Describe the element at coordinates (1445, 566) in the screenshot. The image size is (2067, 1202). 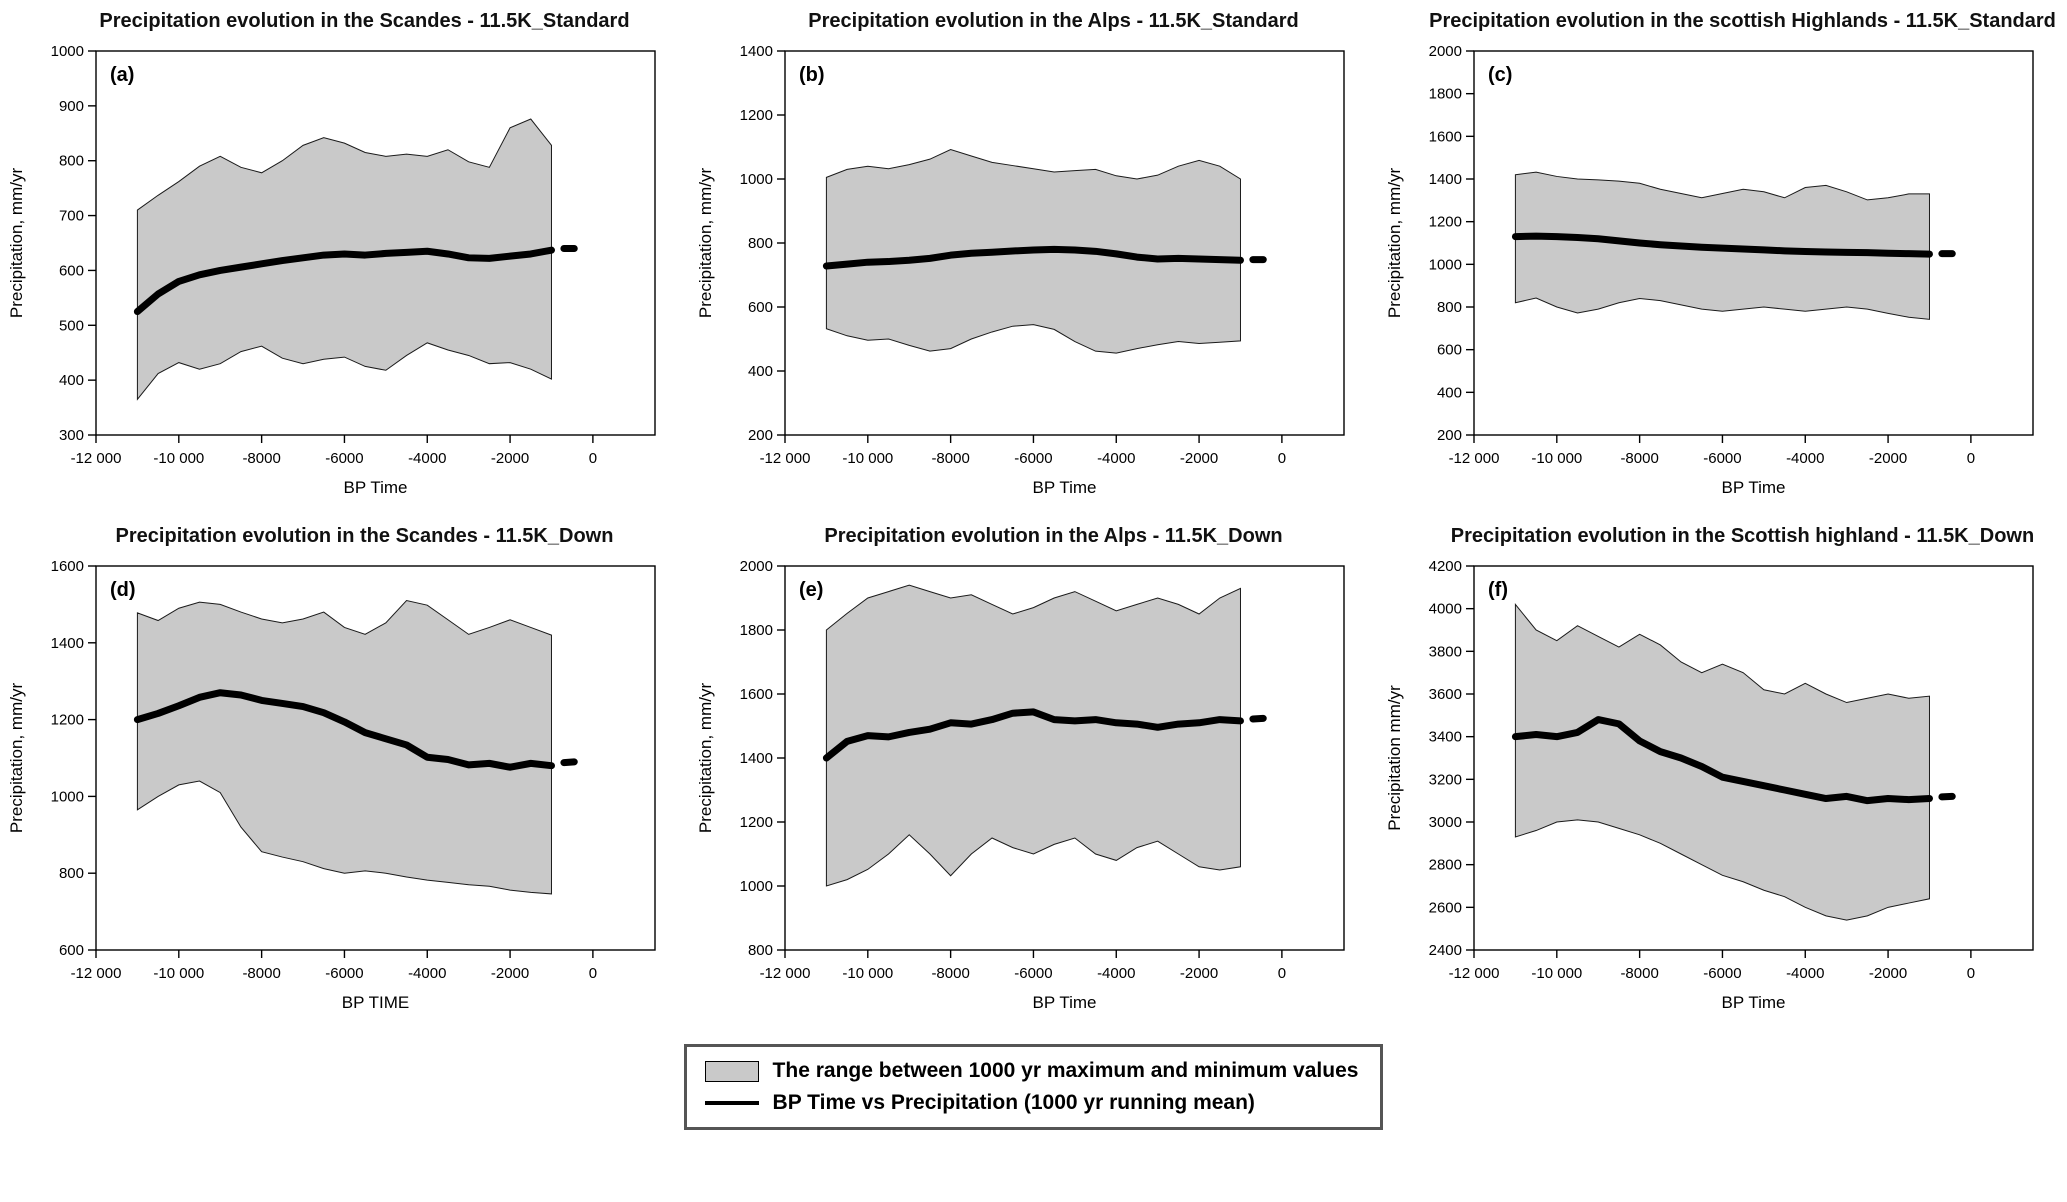
I see `y-tick-label: 4200` at that location.